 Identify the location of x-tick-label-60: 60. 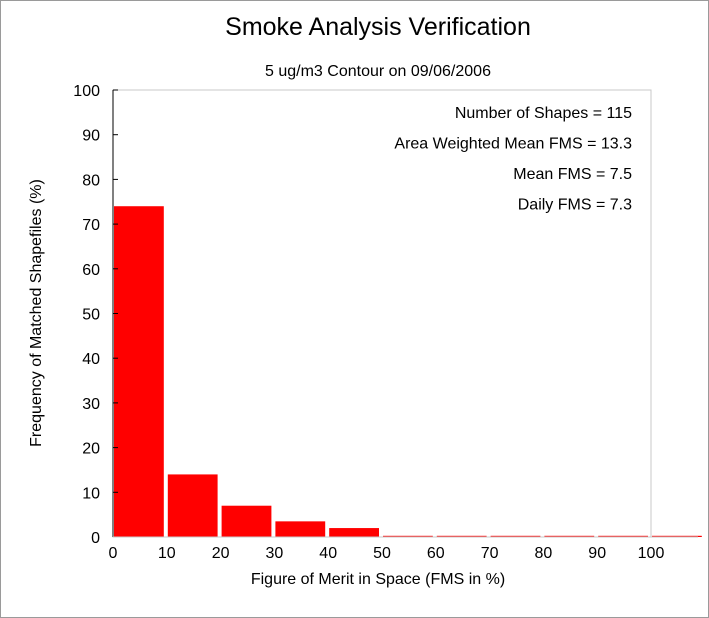
(436, 553).